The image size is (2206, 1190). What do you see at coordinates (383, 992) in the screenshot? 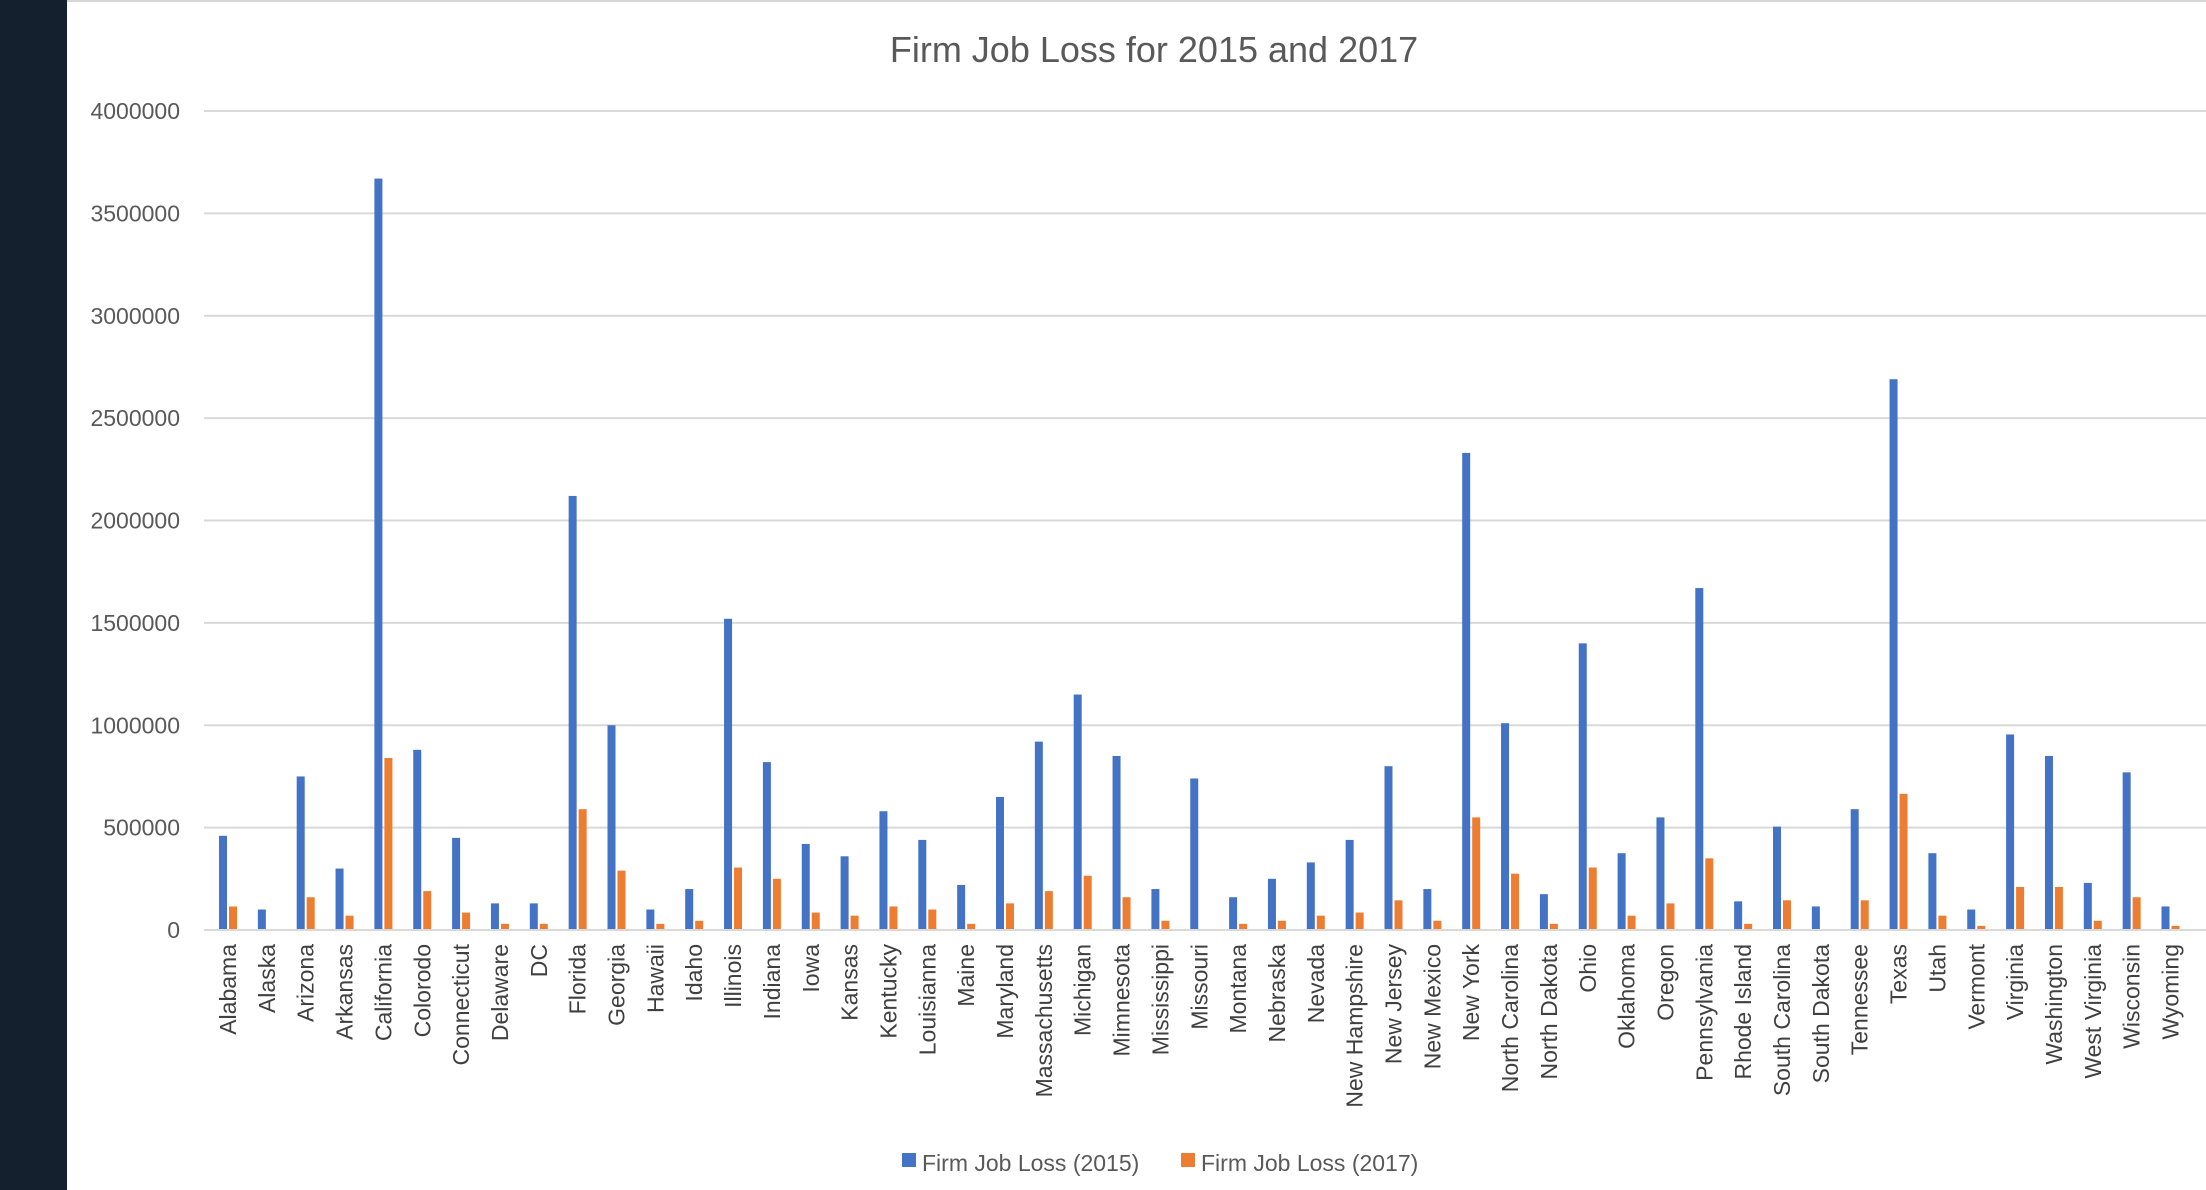
I see `x-category-label: California` at bounding box center [383, 992].